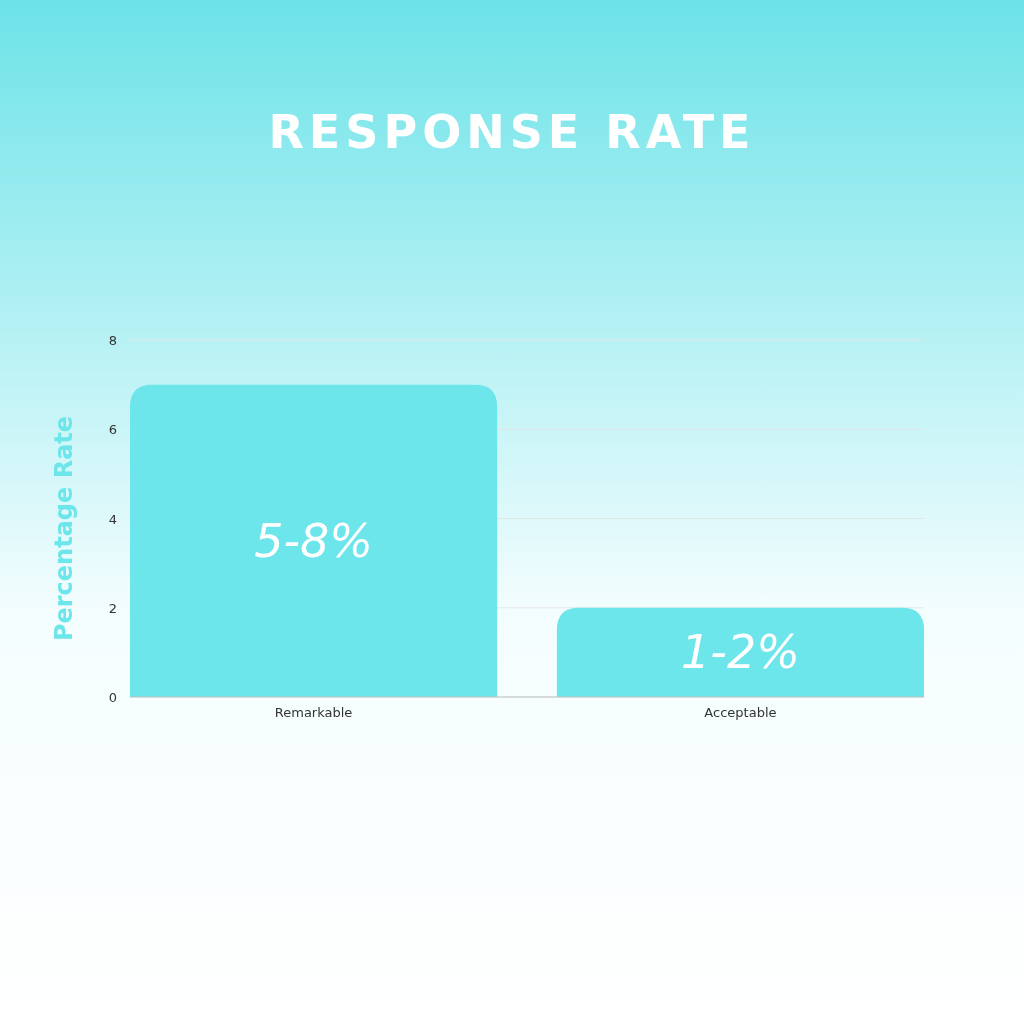 This screenshot has width=1024, height=1024. Describe the element at coordinates (313, 712) in the screenshot. I see `x-tick-label: Remarkable` at that location.